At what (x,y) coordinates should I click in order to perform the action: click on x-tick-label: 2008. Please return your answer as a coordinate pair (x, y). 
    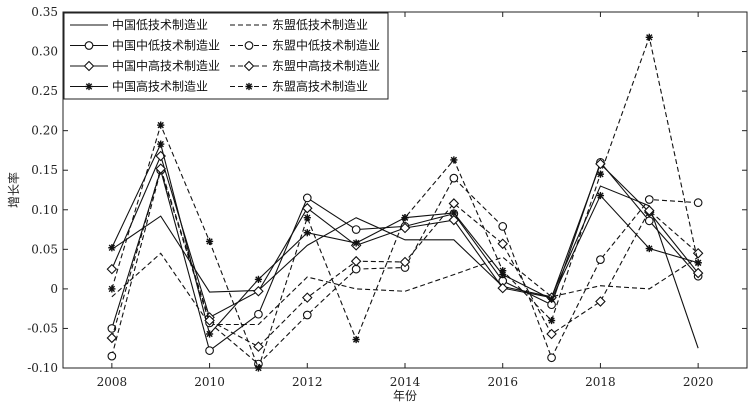
    Looking at the image, I should click on (112, 382).